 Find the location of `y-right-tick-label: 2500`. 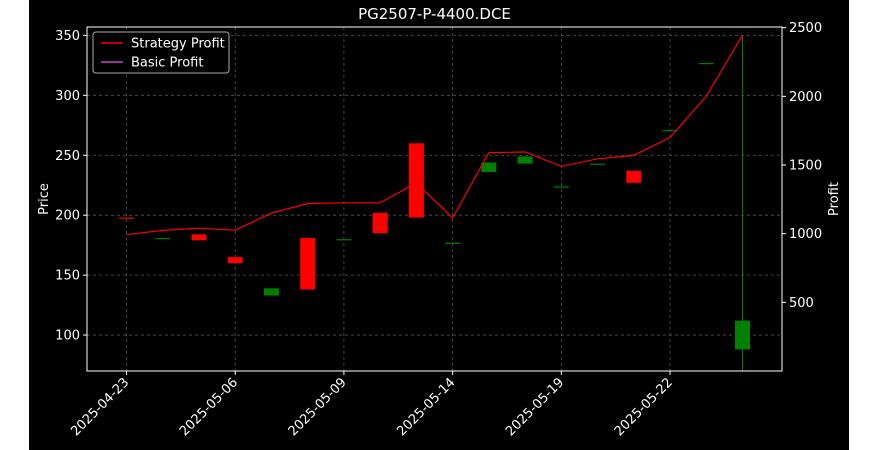

y-right-tick-label: 2500 is located at coordinates (805, 28).